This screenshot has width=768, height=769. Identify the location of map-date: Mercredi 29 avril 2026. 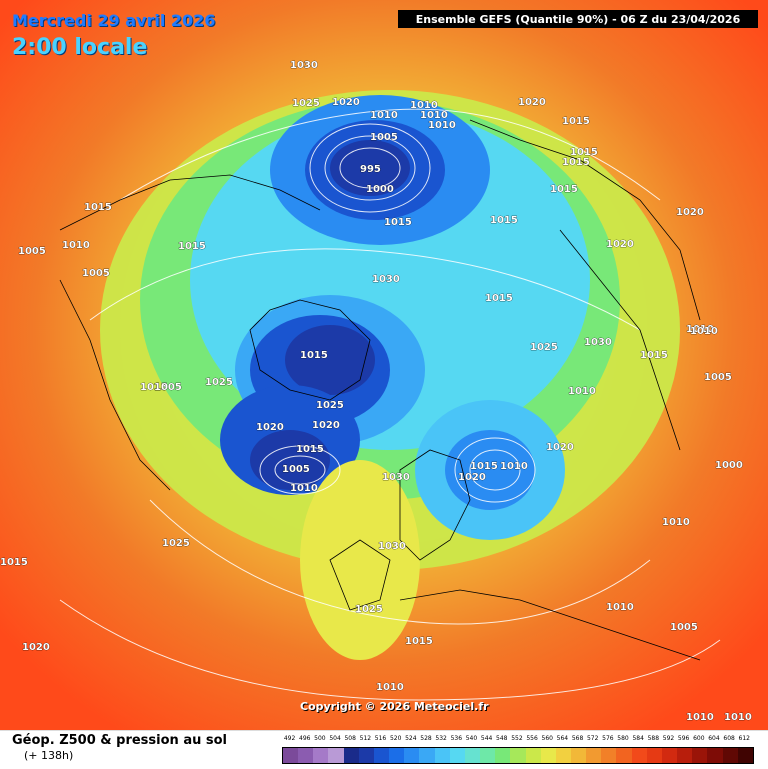
(114, 20).